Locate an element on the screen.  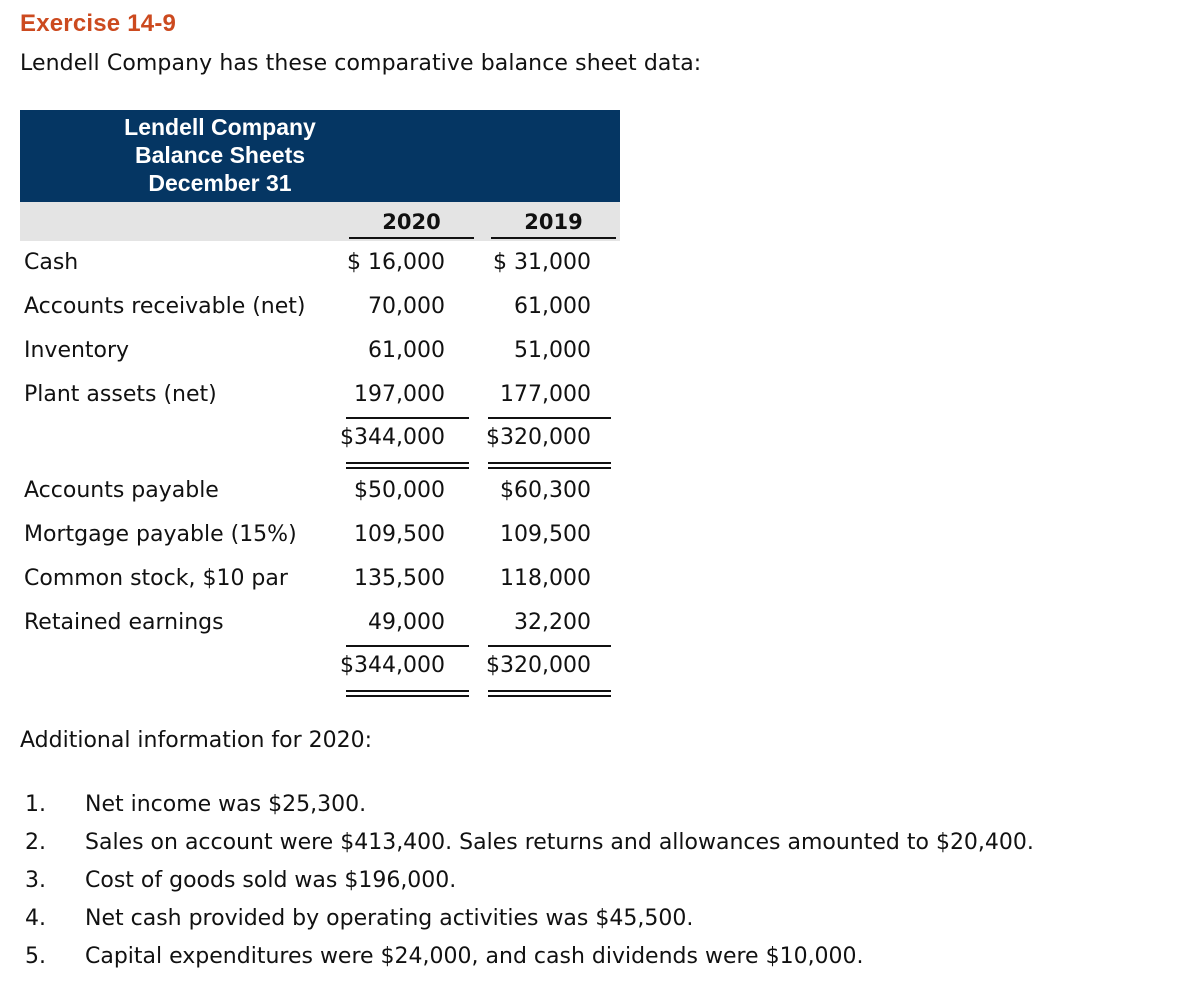
list-number: 5. is located at coordinates (35, 956).